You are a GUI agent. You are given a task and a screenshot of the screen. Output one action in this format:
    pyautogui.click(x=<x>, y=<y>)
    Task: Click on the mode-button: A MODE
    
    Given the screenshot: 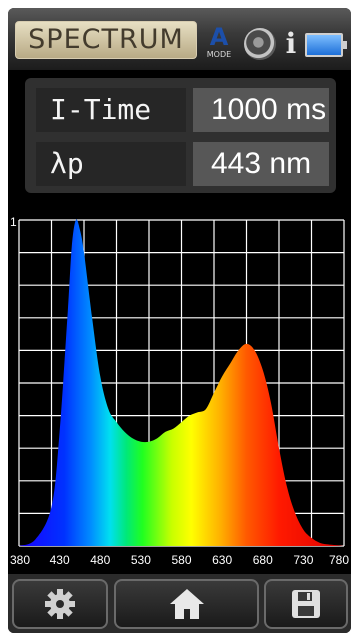 What is the action you would take?
    pyautogui.click(x=219, y=44)
    